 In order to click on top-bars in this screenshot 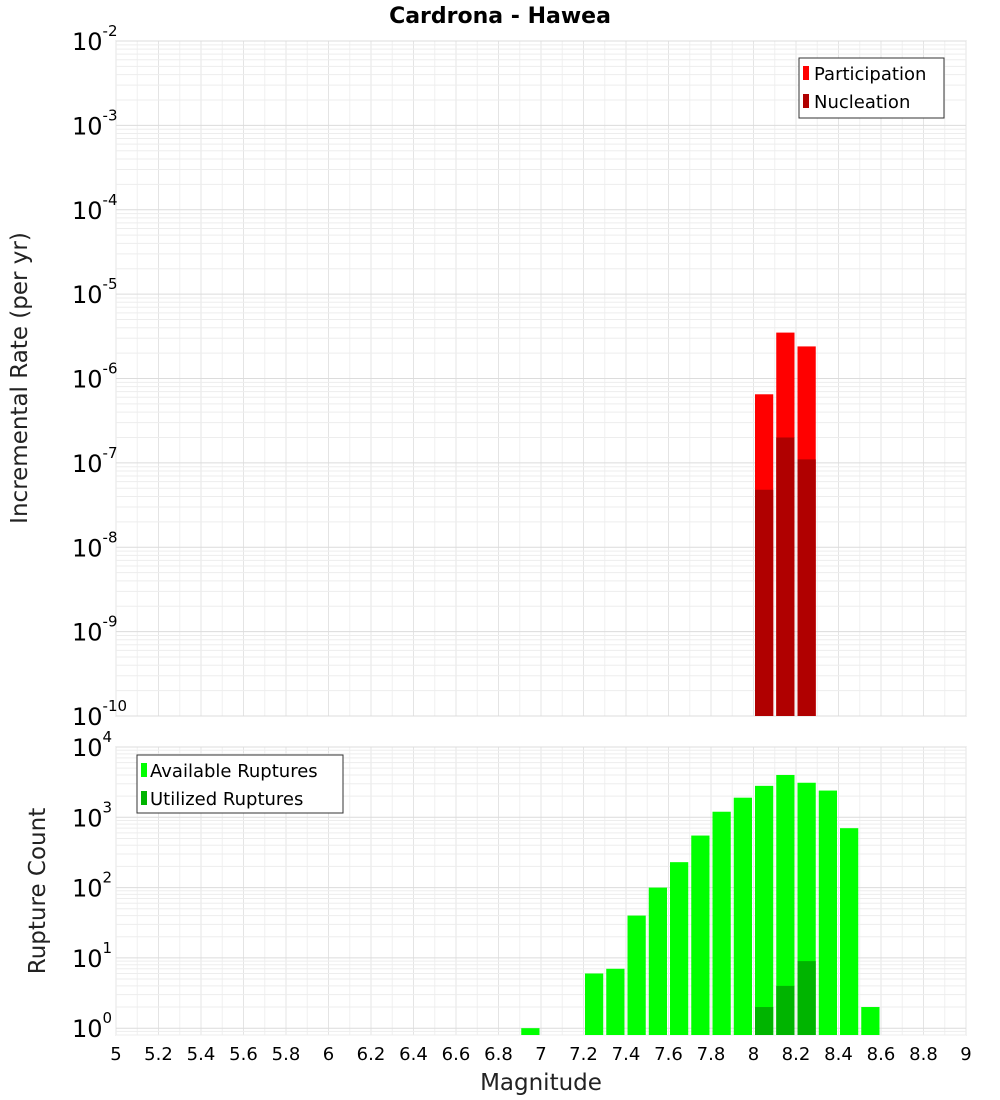, I will do `click(785, 524)`.